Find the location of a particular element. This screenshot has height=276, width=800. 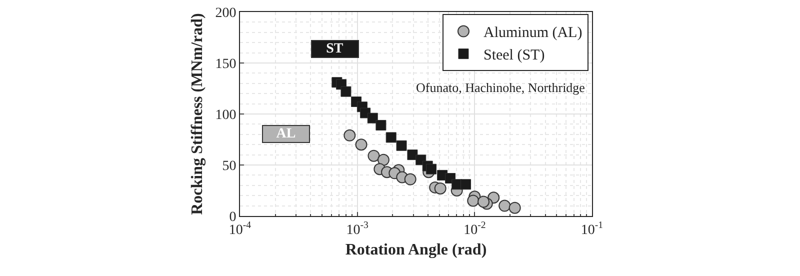

legend-label: Steel (ST) is located at coordinates (514, 56).